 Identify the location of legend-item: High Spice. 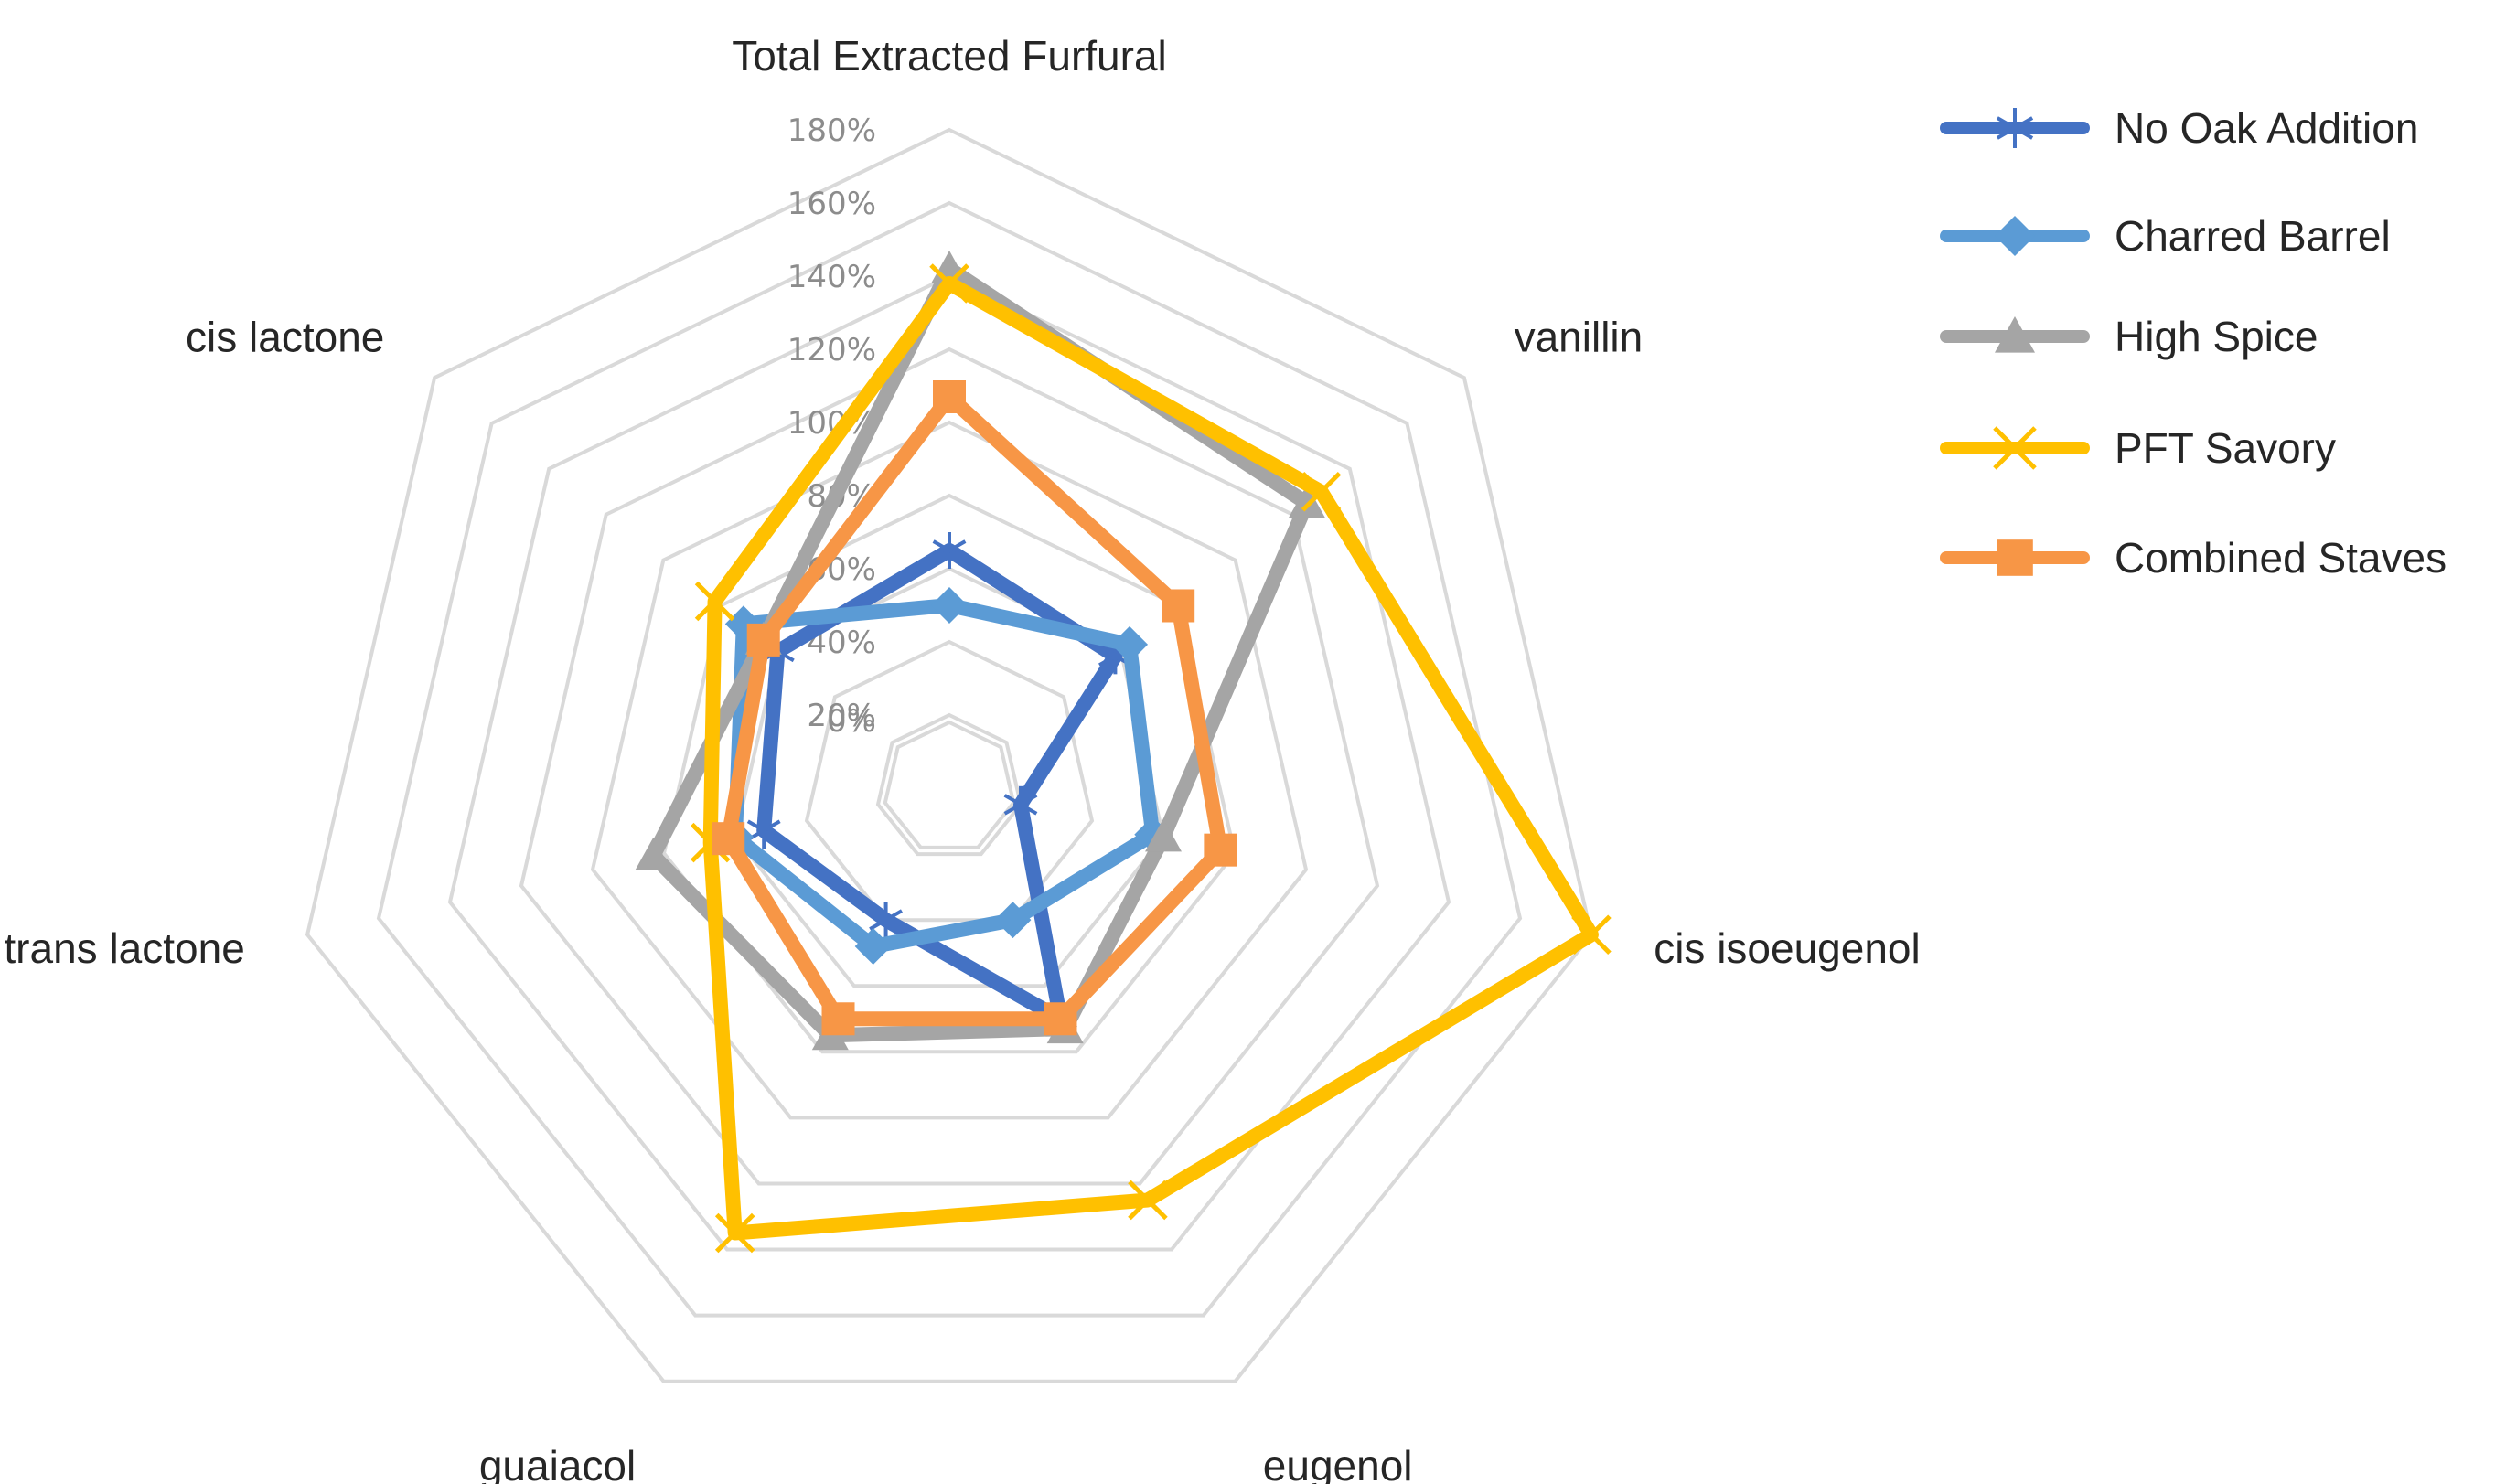
(2129, 336).